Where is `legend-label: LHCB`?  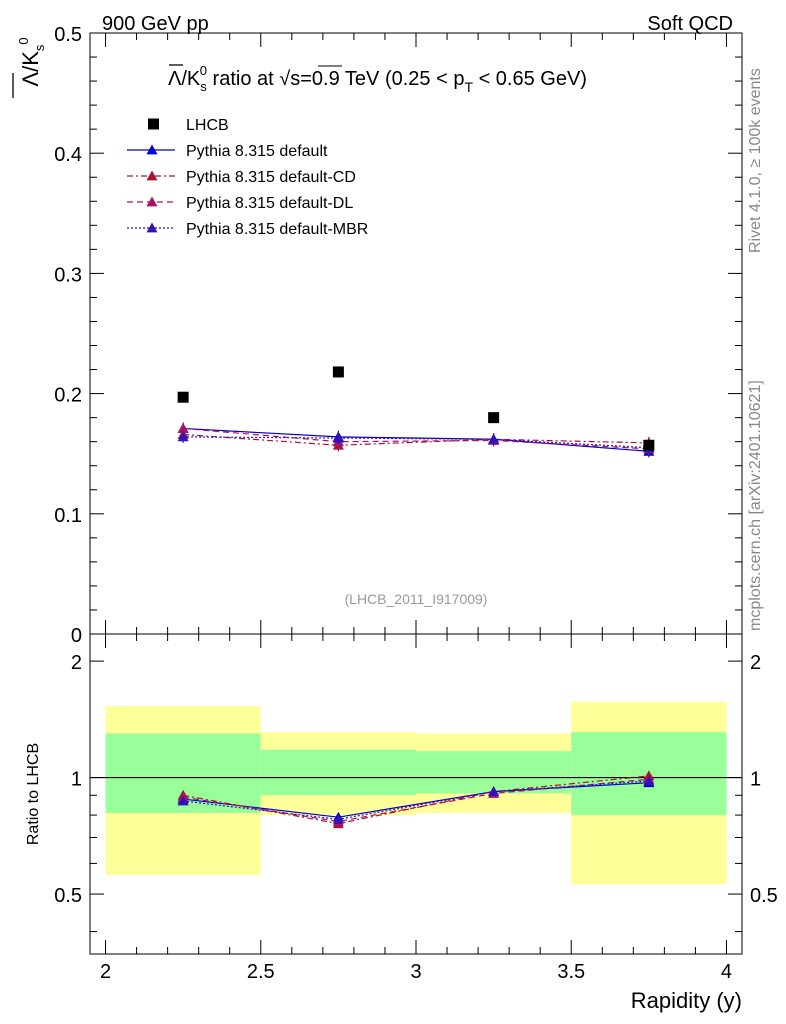 legend-label: LHCB is located at coordinates (207, 125).